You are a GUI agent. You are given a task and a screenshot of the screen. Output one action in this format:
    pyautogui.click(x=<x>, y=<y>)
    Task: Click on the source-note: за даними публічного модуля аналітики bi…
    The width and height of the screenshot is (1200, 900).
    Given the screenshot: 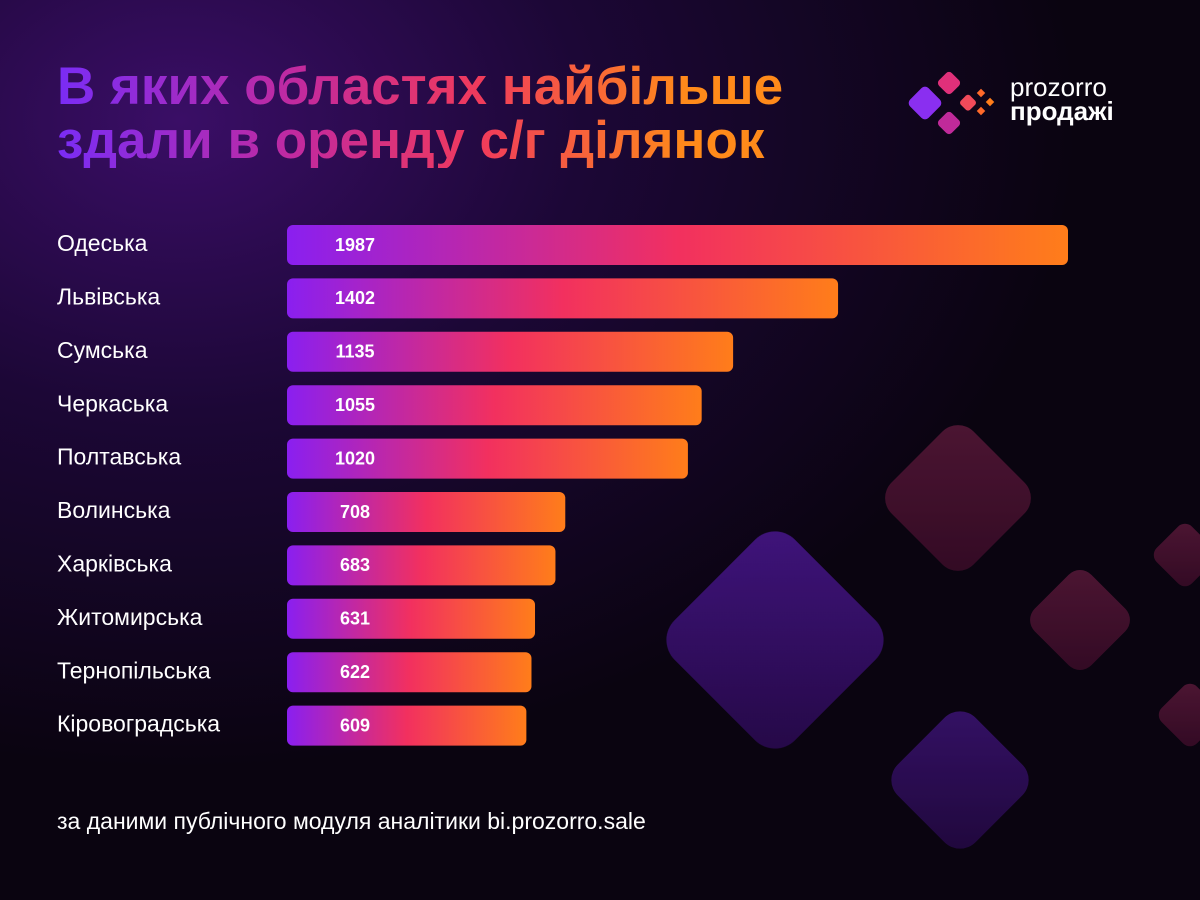 What is the action you would take?
    pyautogui.click(x=351, y=821)
    